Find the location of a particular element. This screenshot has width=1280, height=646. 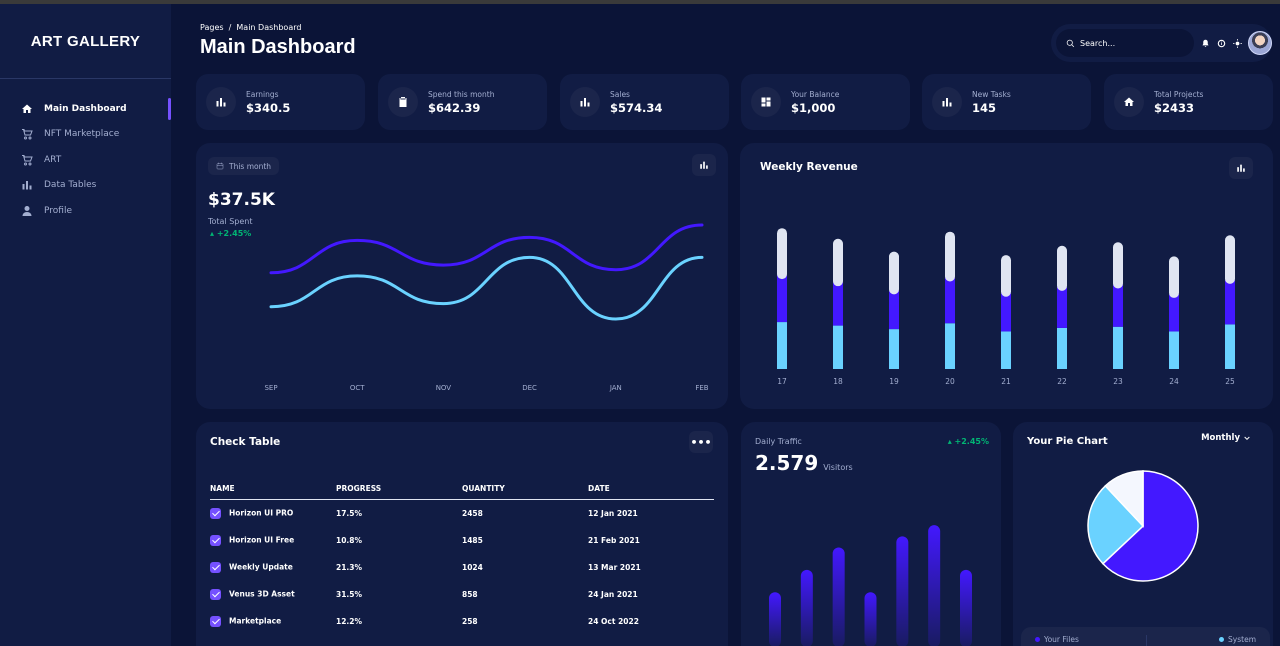

clipboard-icon is located at coordinates (403, 102).